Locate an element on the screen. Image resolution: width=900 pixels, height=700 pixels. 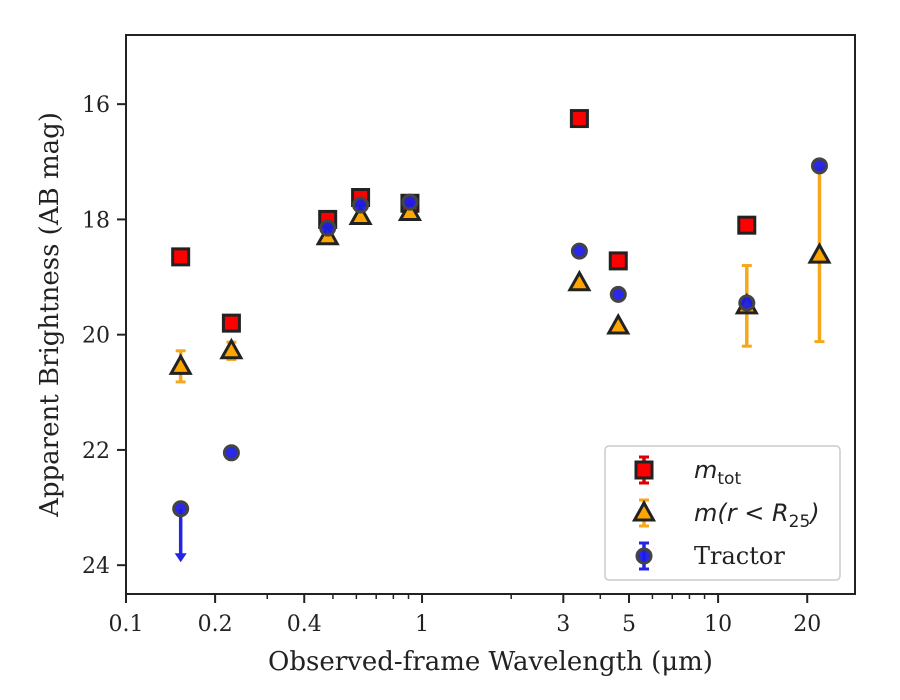
y-tick-label: 20 is located at coordinates (96, 336).